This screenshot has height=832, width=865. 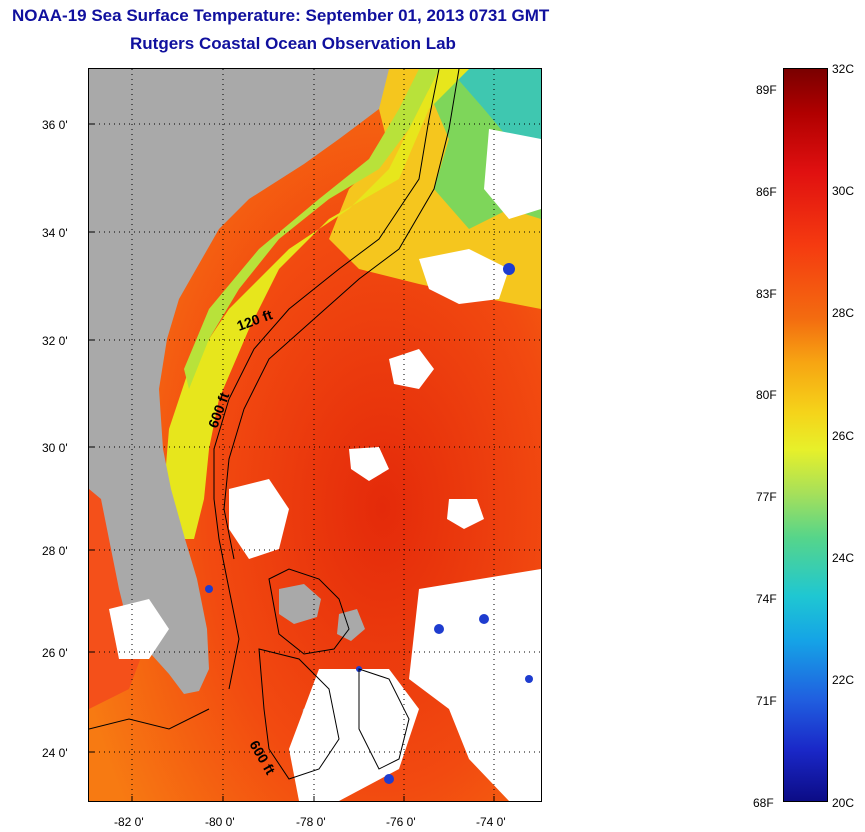 What do you see at coordinates (766, 395) in the screenshot?
I see `colorbar-f-label: 80F` at bounding box center [766, 395].